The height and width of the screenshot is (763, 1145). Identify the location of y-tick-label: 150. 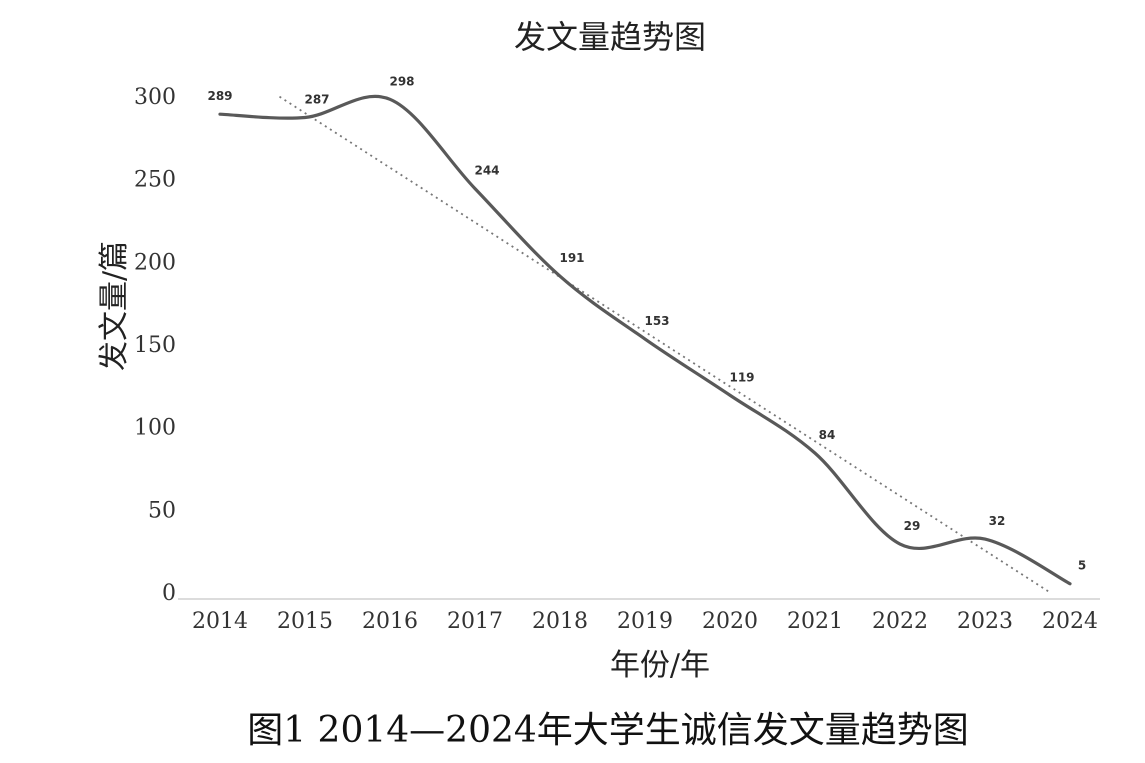
(155, 345).